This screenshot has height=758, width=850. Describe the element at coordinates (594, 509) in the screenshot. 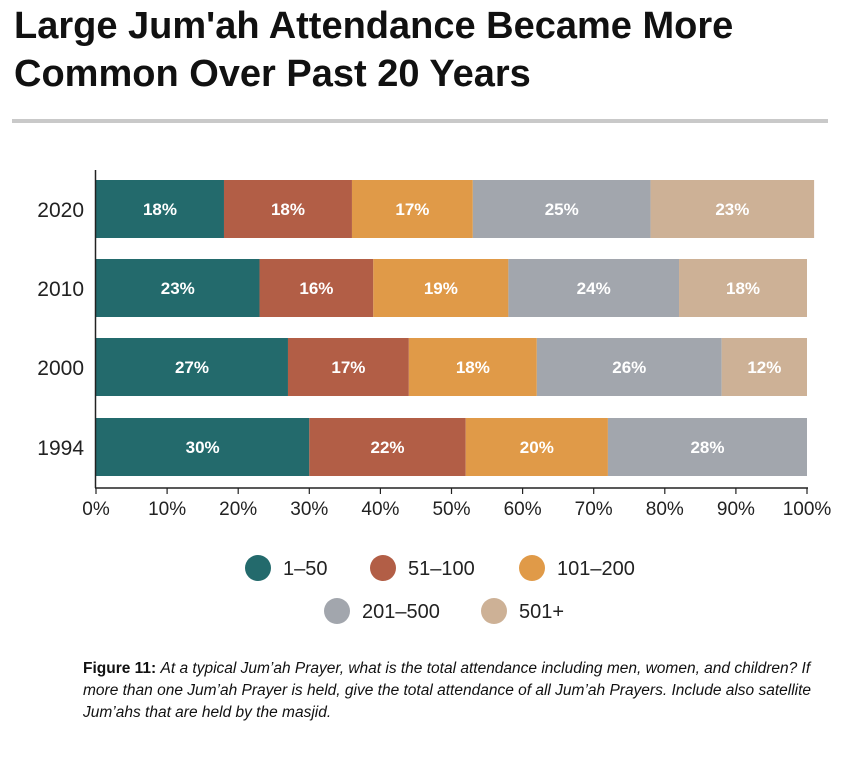

I see `x-tick-label-70: 70%` at that location.